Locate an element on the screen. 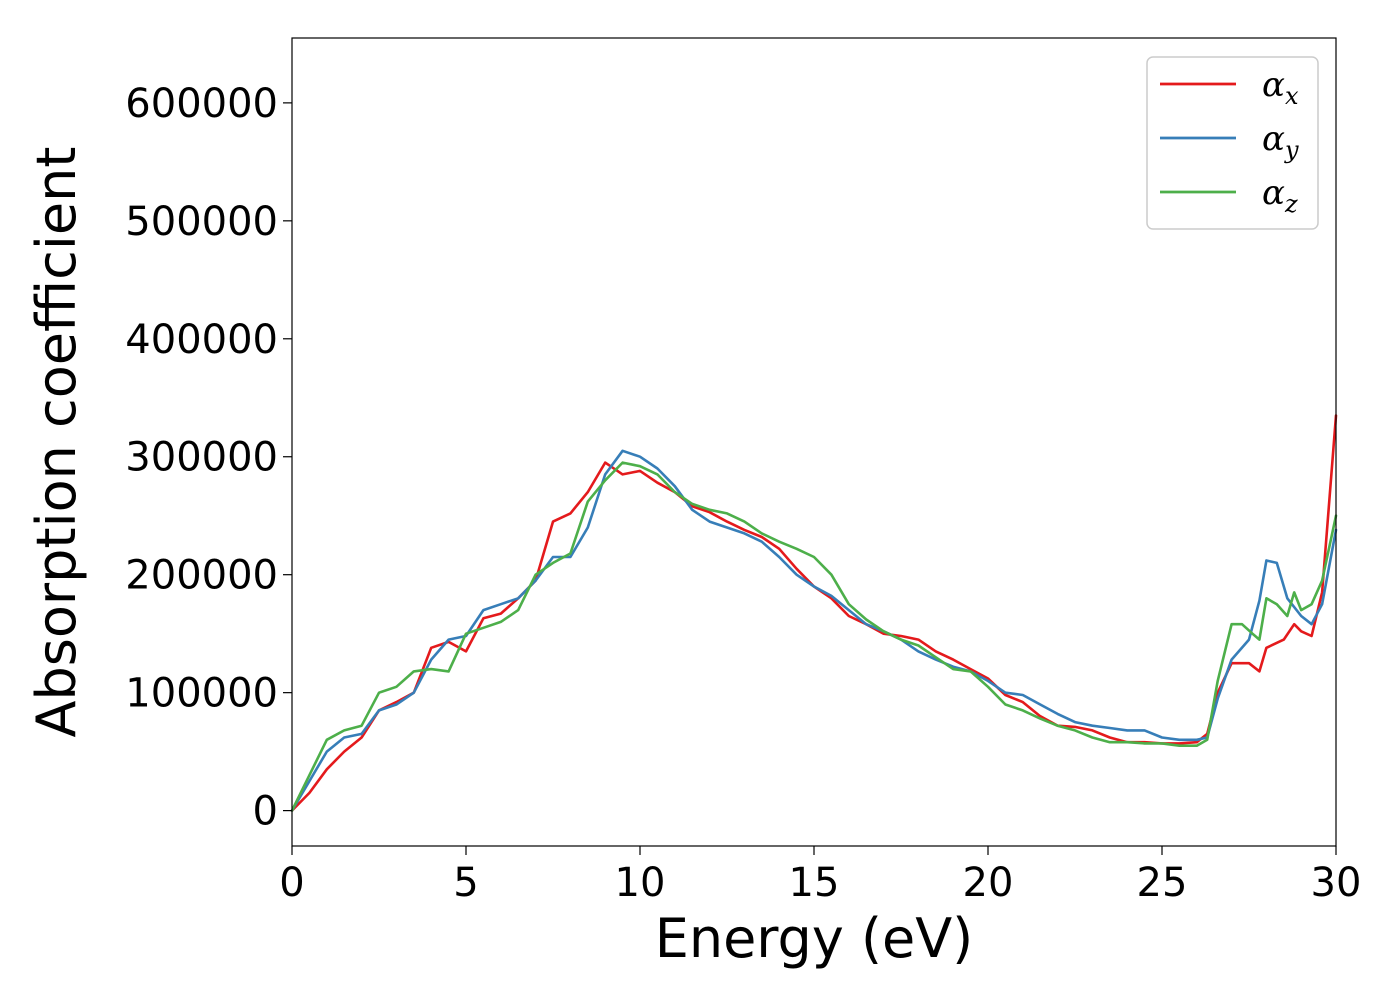 The image size is (1400, 1000). x-axis-ticks: 0 5 10 15 20 25 30 is located at coordinates (820, 876).